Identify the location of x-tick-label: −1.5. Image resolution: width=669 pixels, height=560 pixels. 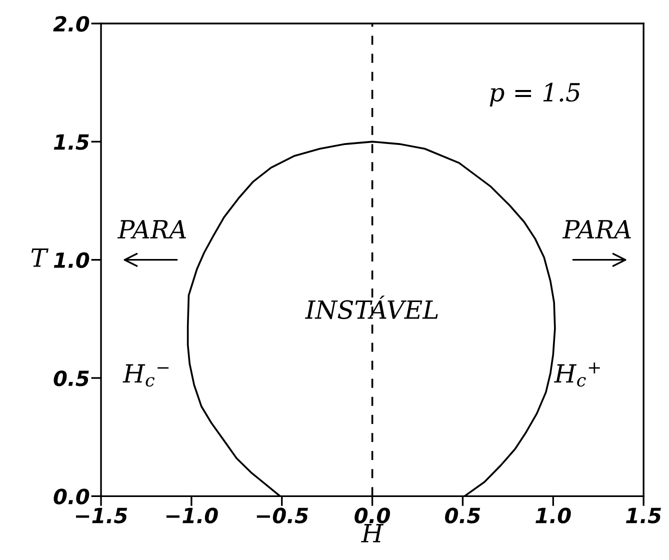
(102, 516).